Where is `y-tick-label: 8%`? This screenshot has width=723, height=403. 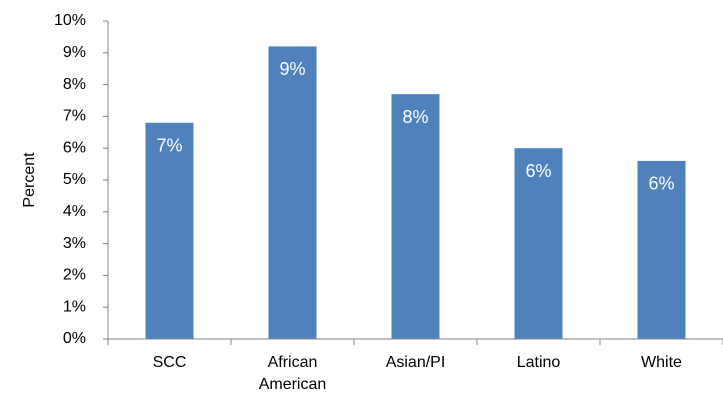 y-tick-label: 8% is located at coordinates (74, 84).